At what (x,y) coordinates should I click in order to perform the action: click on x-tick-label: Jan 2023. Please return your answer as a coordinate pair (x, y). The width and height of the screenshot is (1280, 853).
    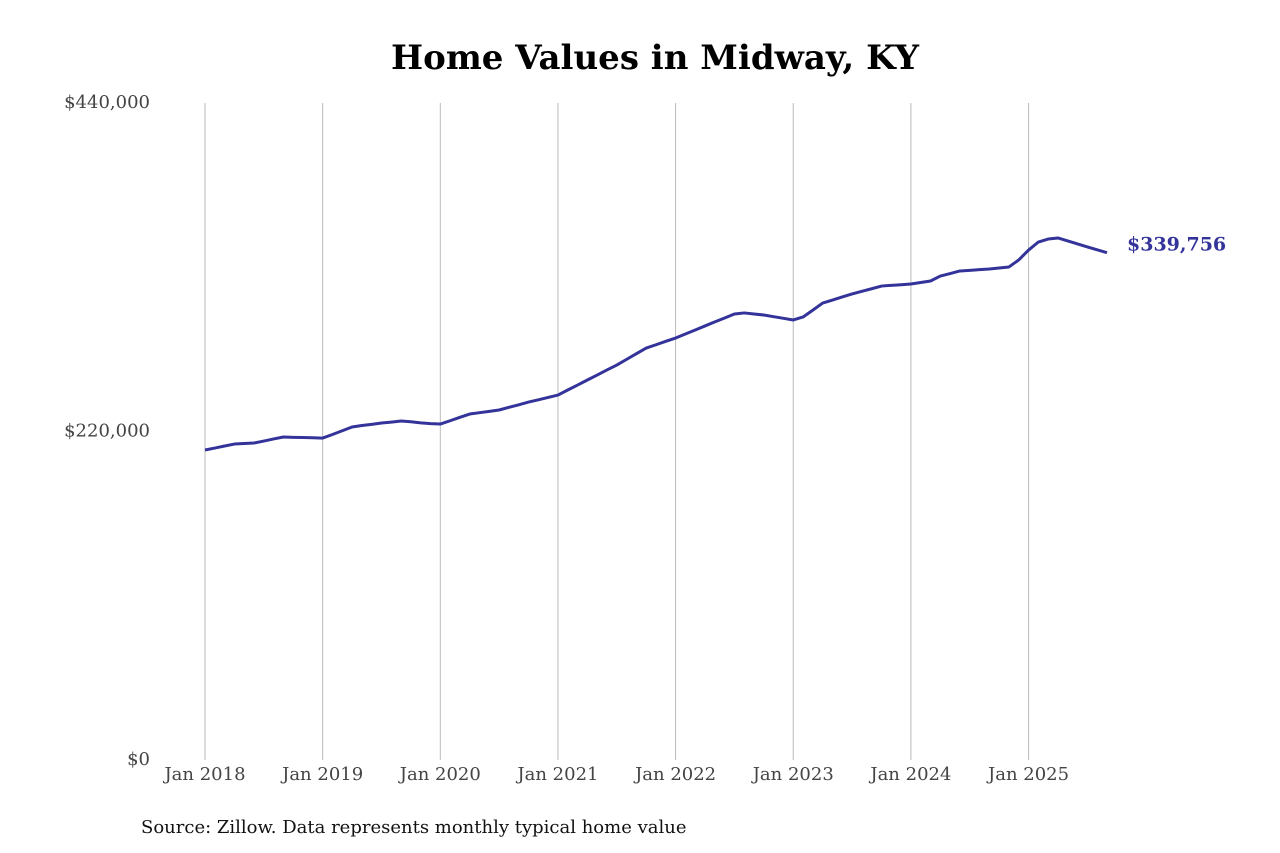
    Looking at the image, I should click on (792, 774).